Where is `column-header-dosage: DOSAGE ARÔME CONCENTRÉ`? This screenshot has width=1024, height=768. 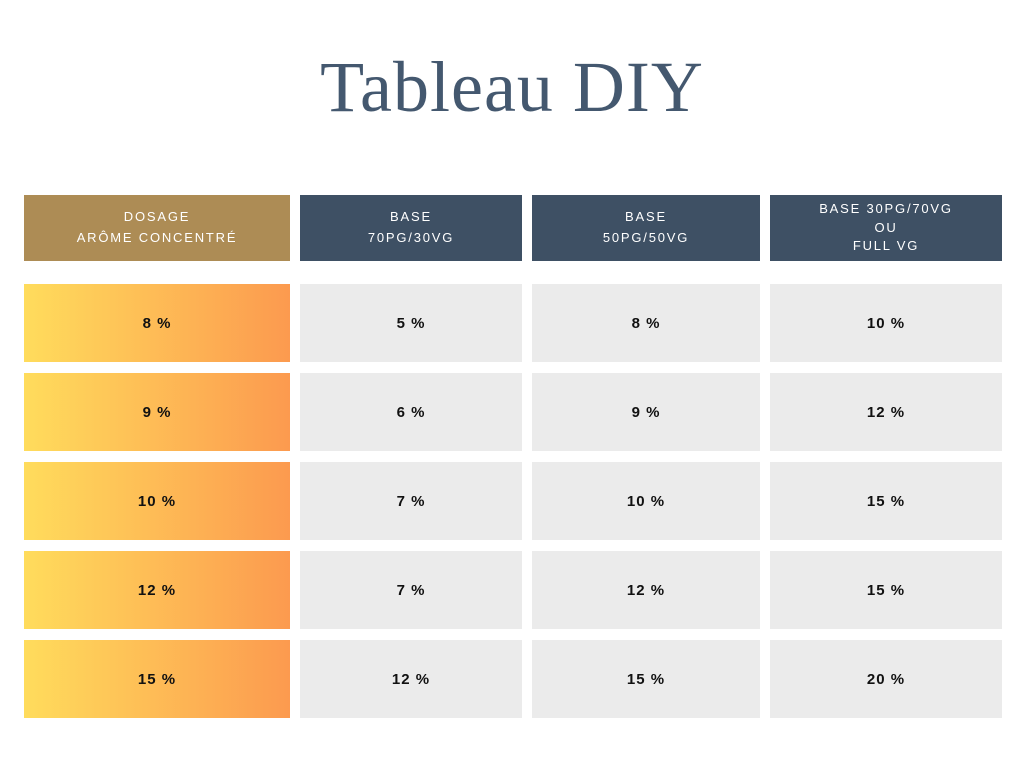 column-header-dosage: DOSAGE ARÔME CONCENTRÉ is located at coordinates (157, 228).